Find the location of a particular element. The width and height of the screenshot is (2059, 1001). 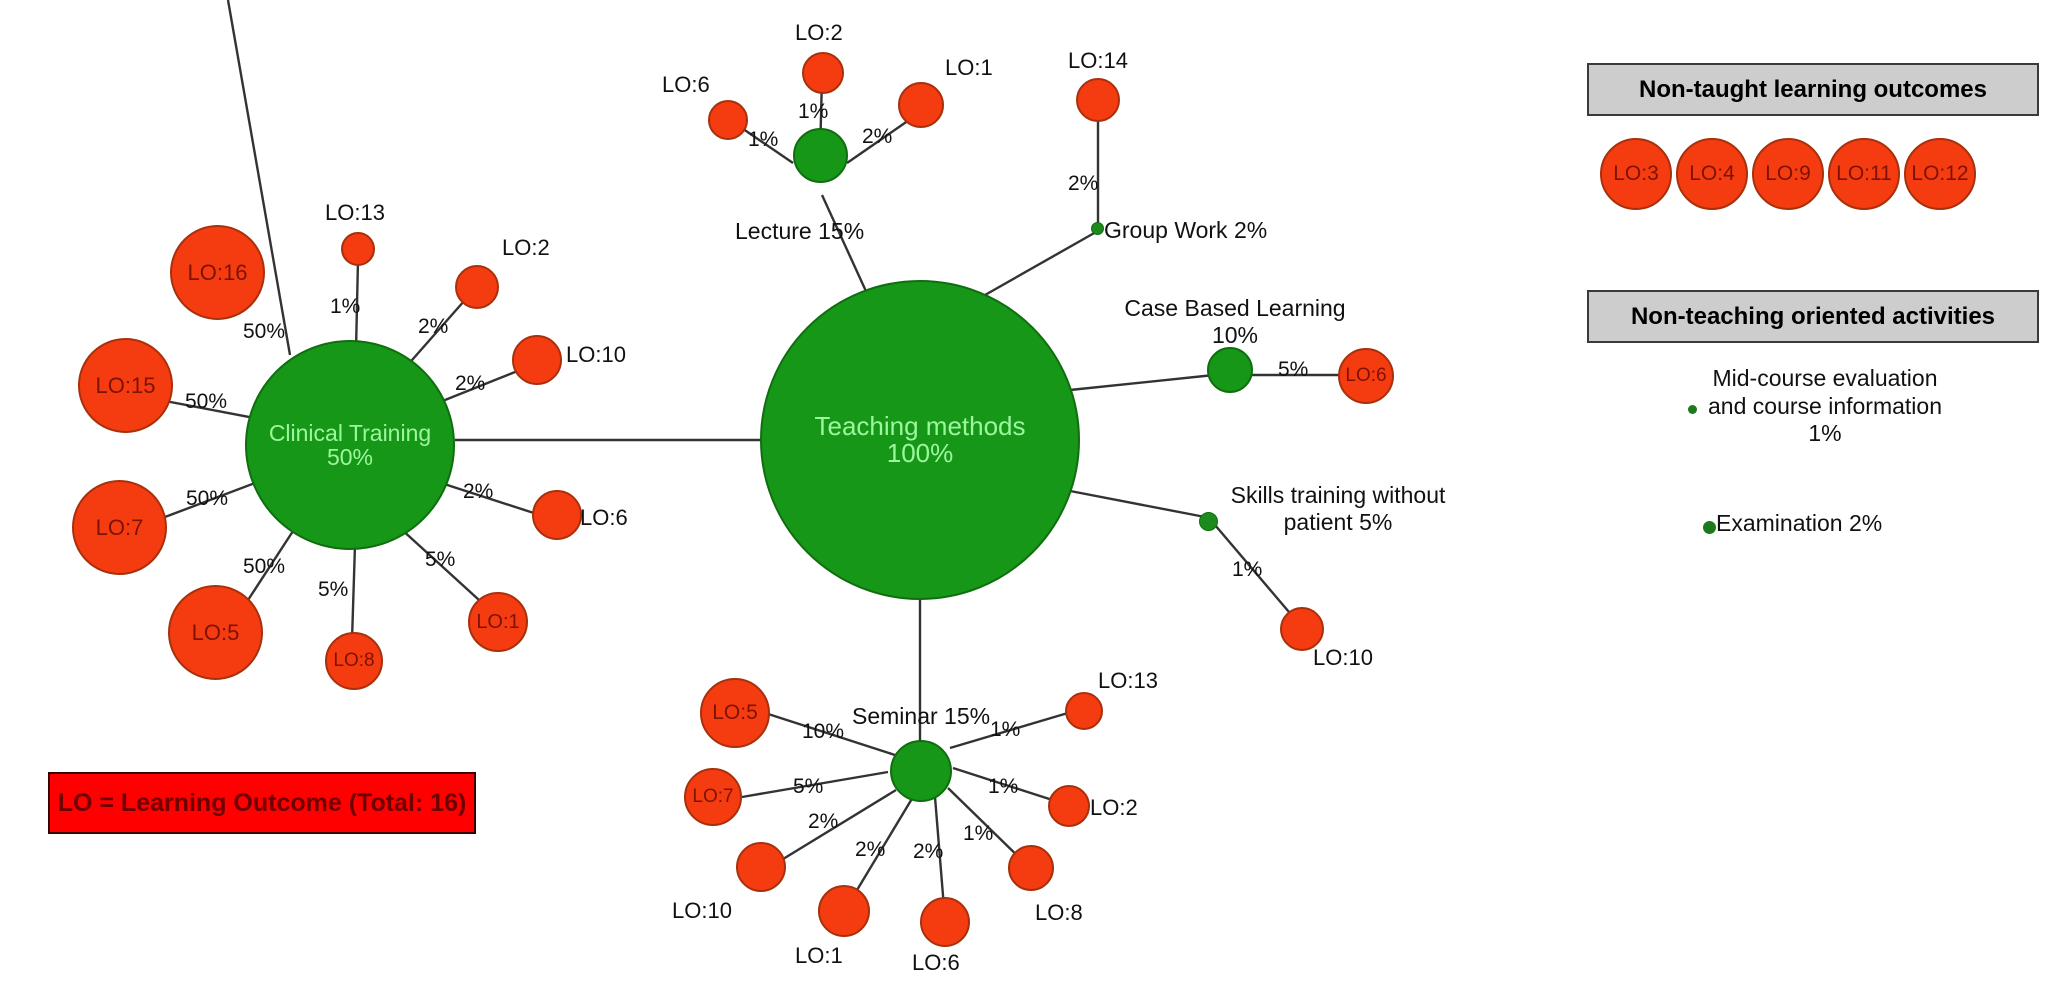

pct-lecture-lo2: 1% is located at coordinates (813, 111).